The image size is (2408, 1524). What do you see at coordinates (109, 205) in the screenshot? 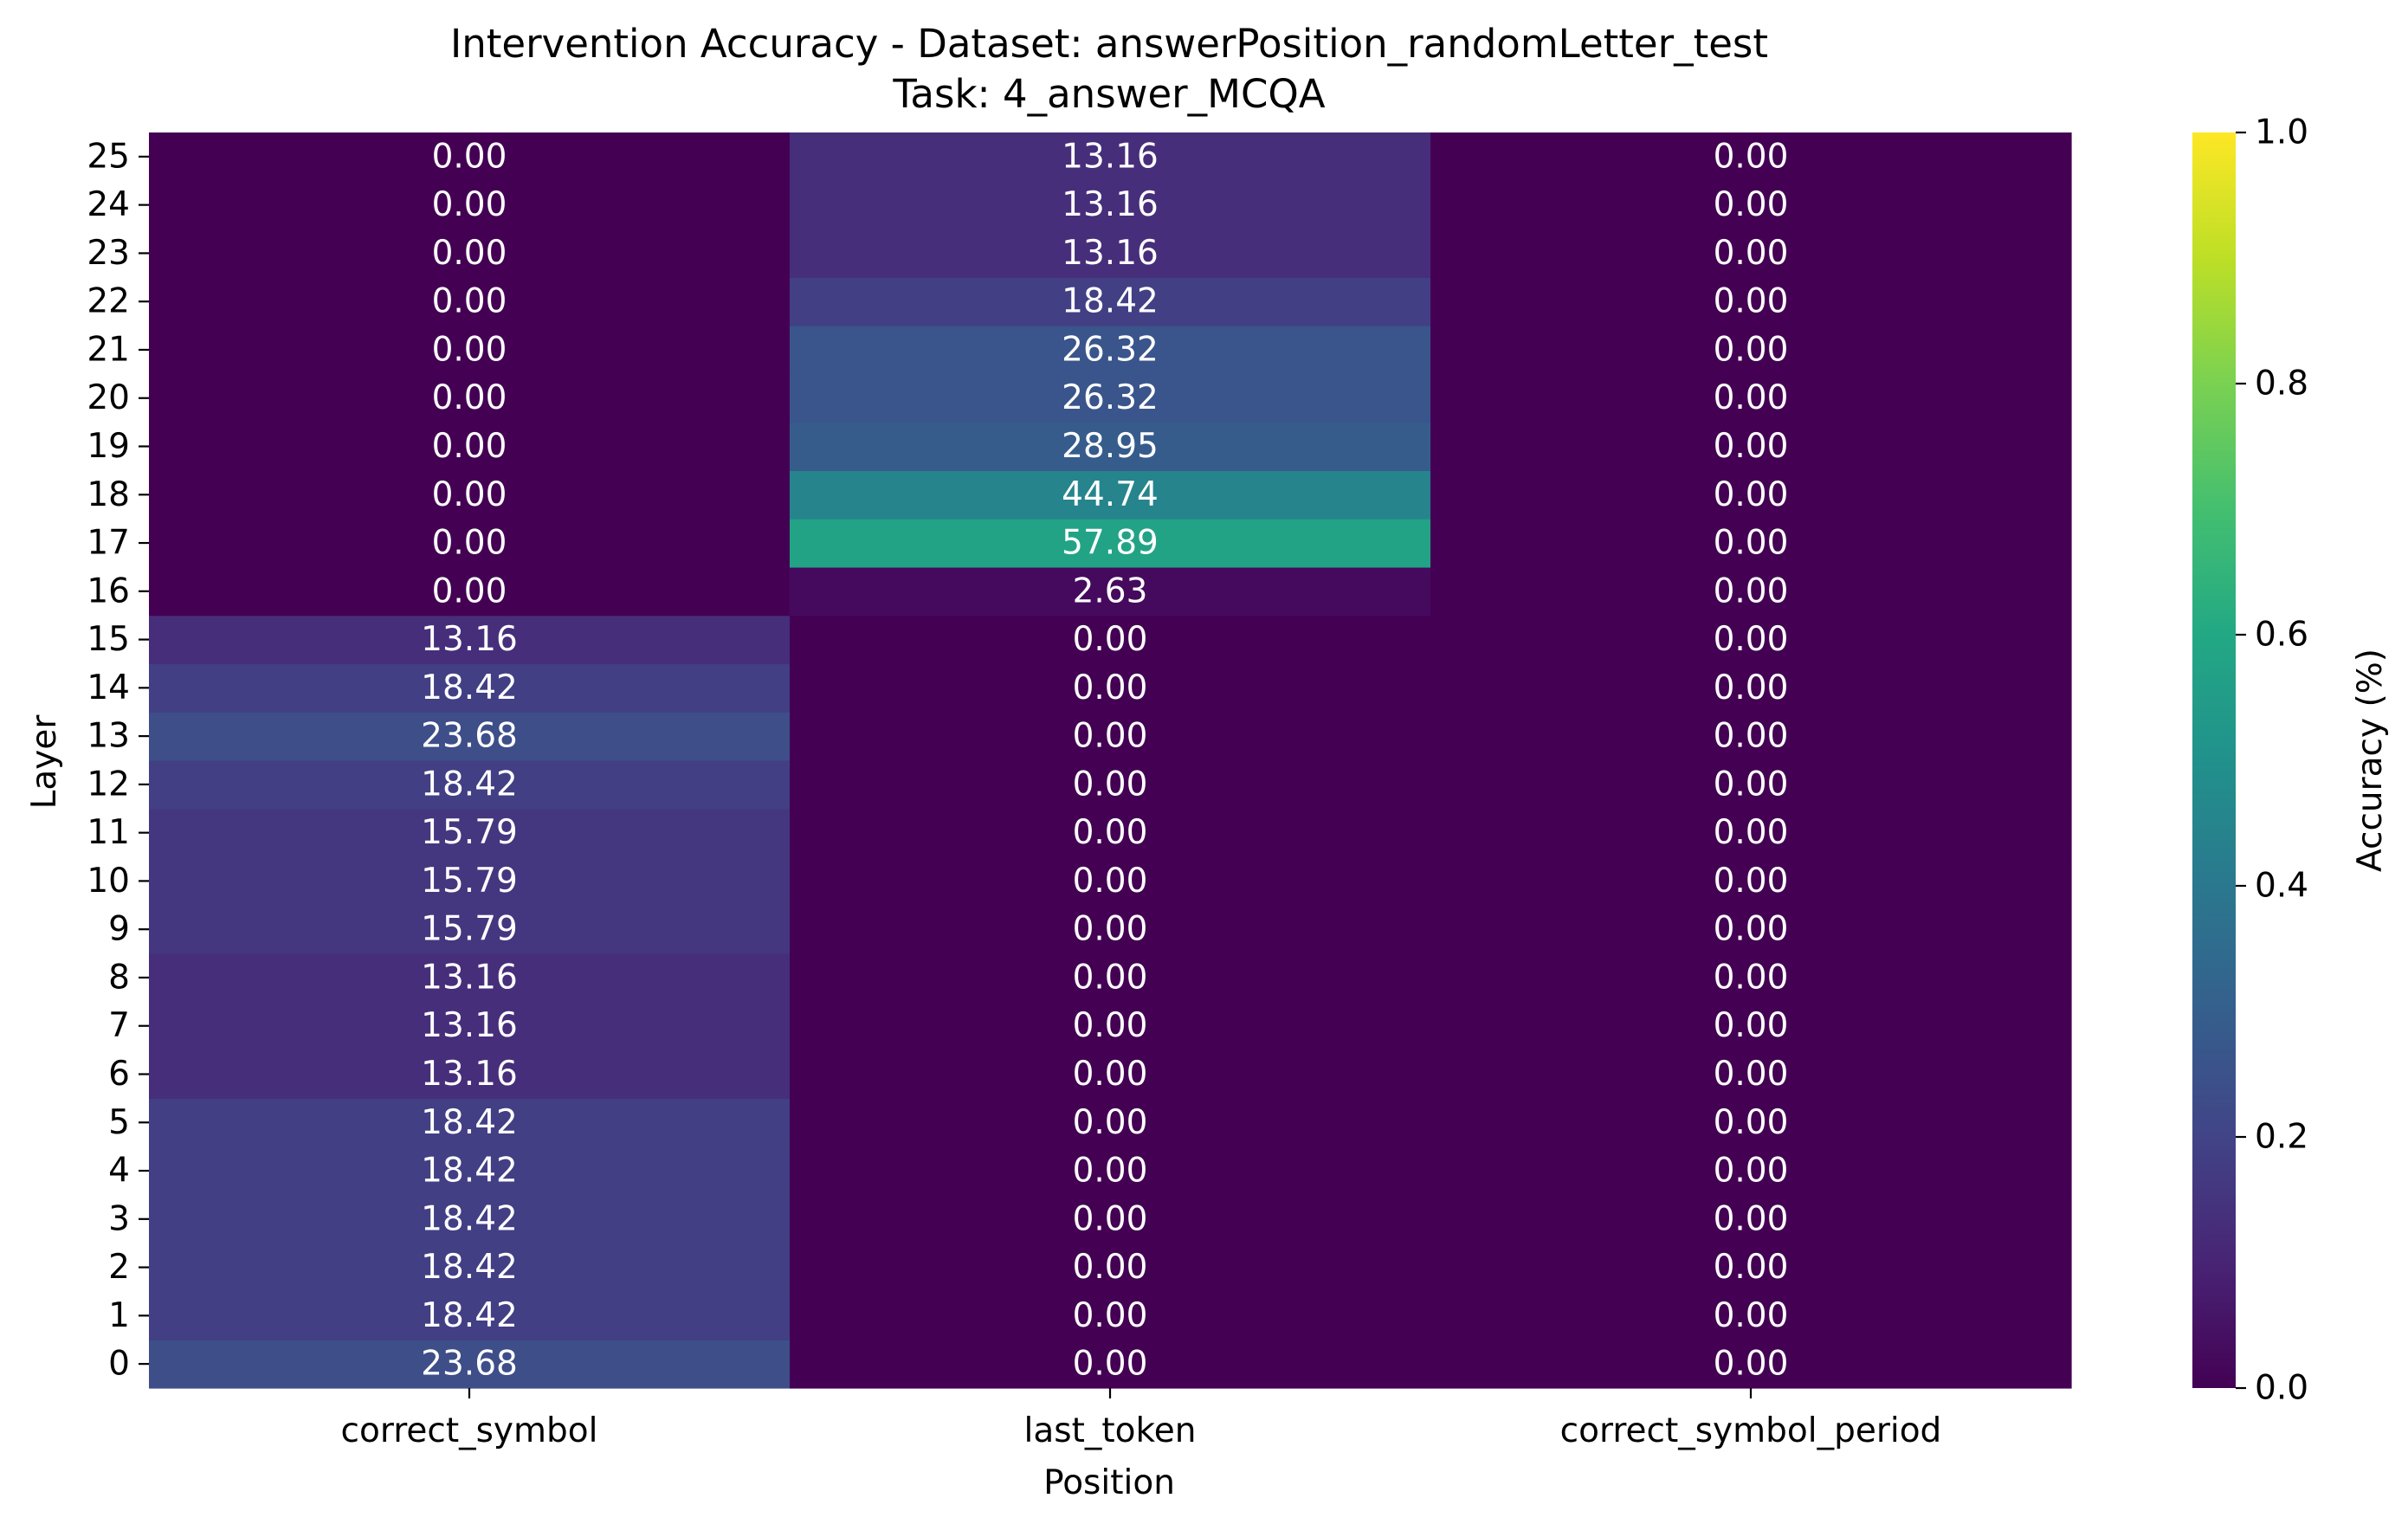
I see `y-tick-label: 24` at bounding box center [109, 205].